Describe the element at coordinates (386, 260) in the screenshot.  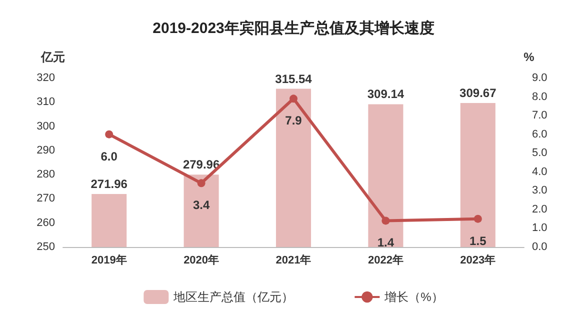
I see `x-tick-label: 2022年` at that location.